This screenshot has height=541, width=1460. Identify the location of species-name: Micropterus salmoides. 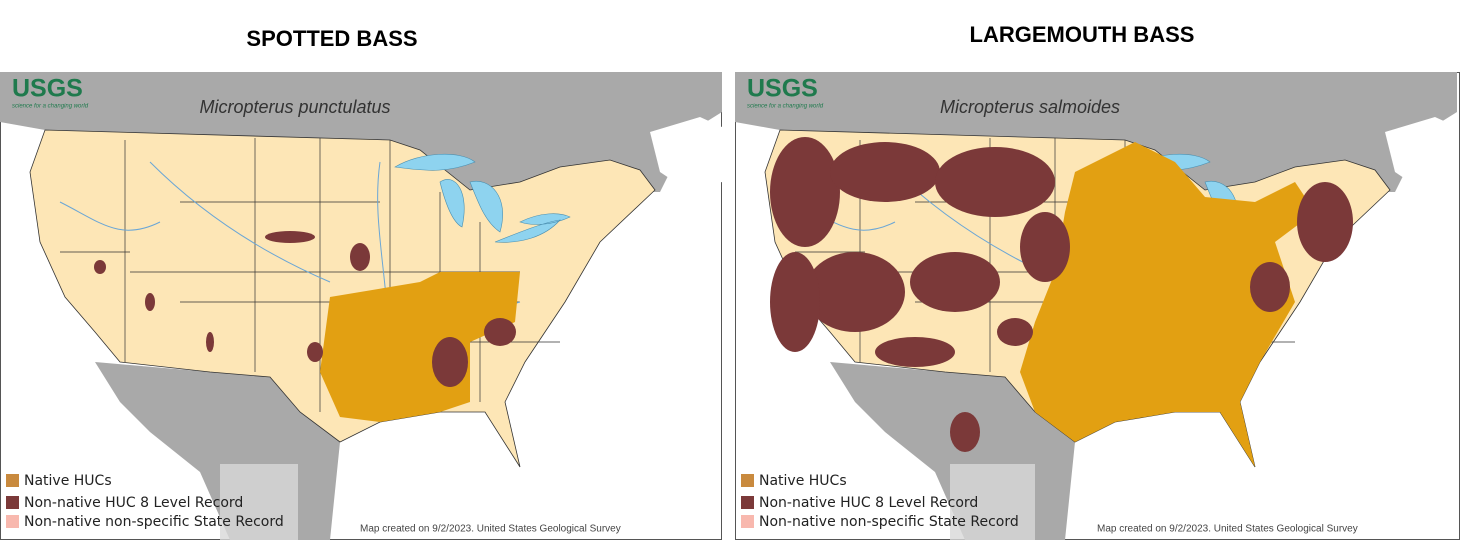
(1030, 107).